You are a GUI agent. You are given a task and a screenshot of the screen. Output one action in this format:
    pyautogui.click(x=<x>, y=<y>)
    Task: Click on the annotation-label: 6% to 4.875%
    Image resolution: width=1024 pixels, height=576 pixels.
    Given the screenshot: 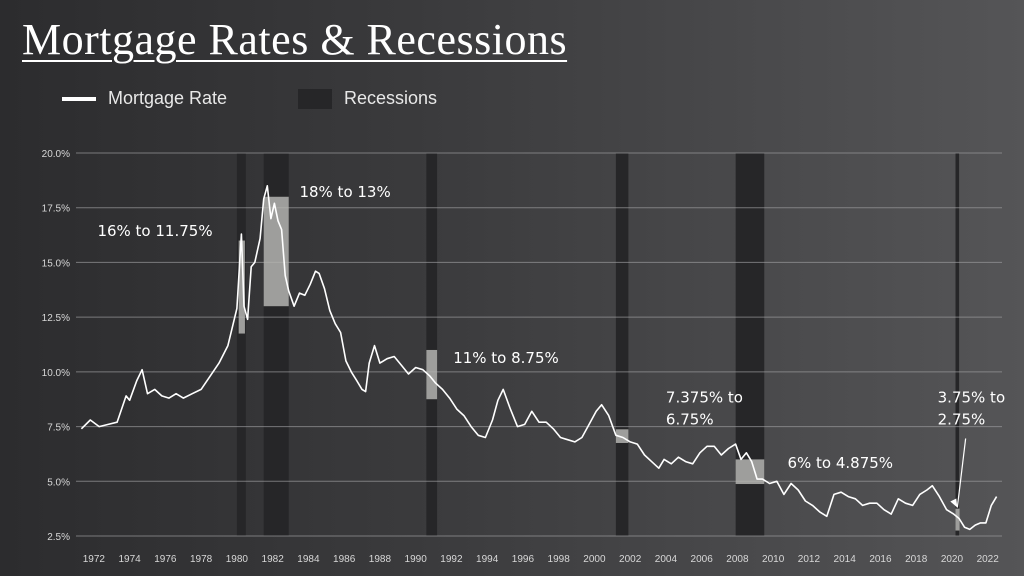 What is the action you would take?
    pyautogui.click(x=840, y=463)
    